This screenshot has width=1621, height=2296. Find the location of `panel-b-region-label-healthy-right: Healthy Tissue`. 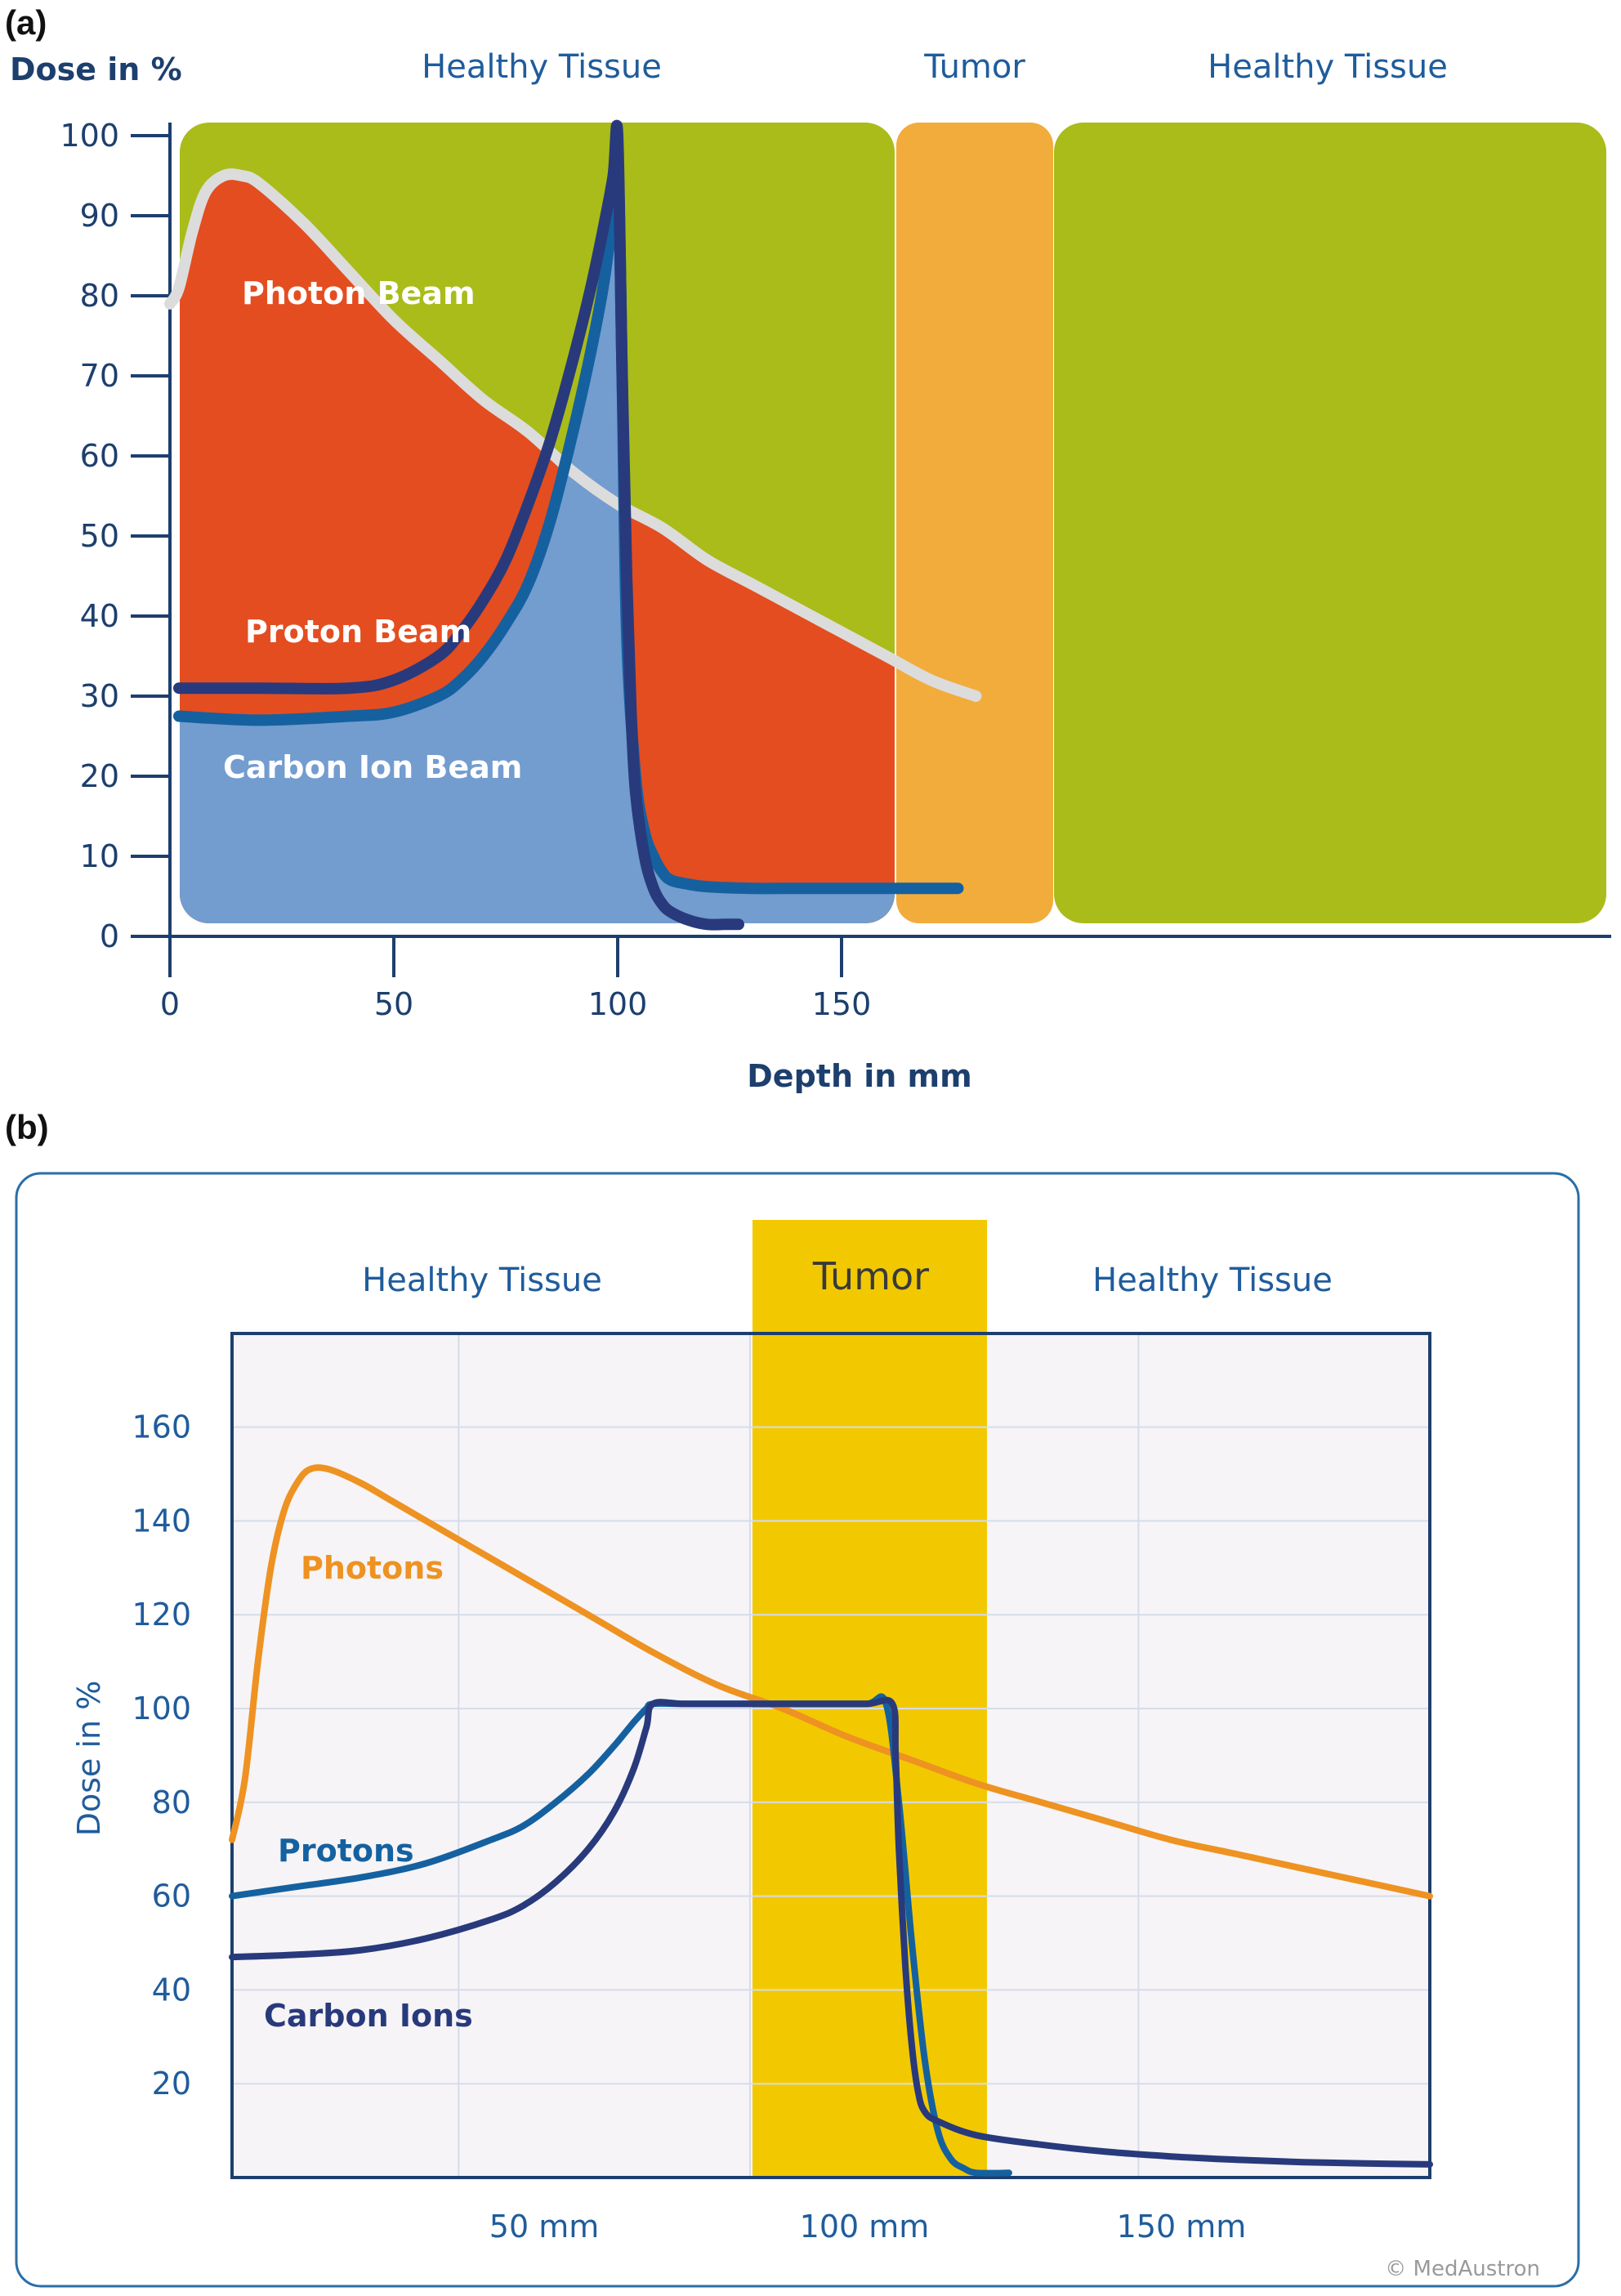

panel-b-region-label-healthy-right: Healthy Tissue is located at coordinates (1212, 1280).